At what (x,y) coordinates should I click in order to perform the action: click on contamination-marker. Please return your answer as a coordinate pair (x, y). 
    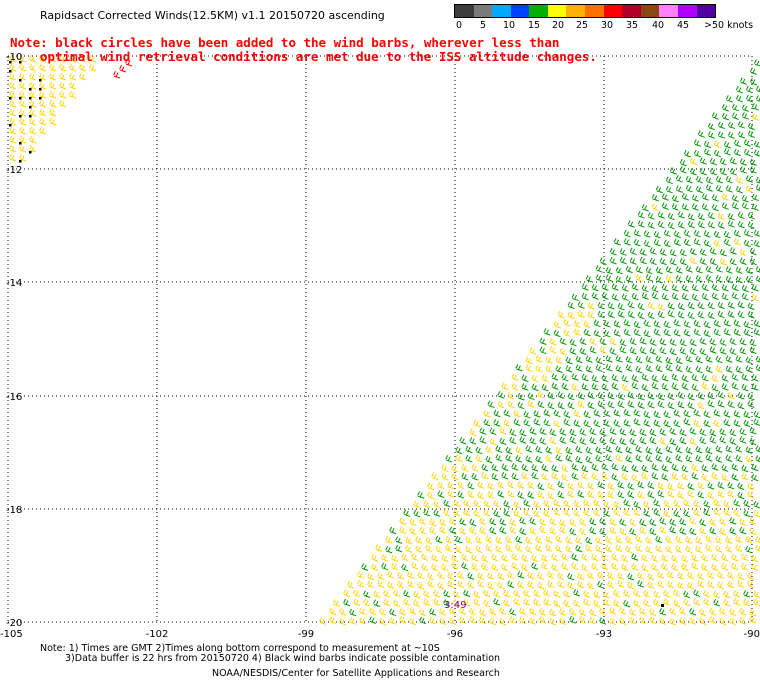
    Looking at the image, I should click on (40, 80).